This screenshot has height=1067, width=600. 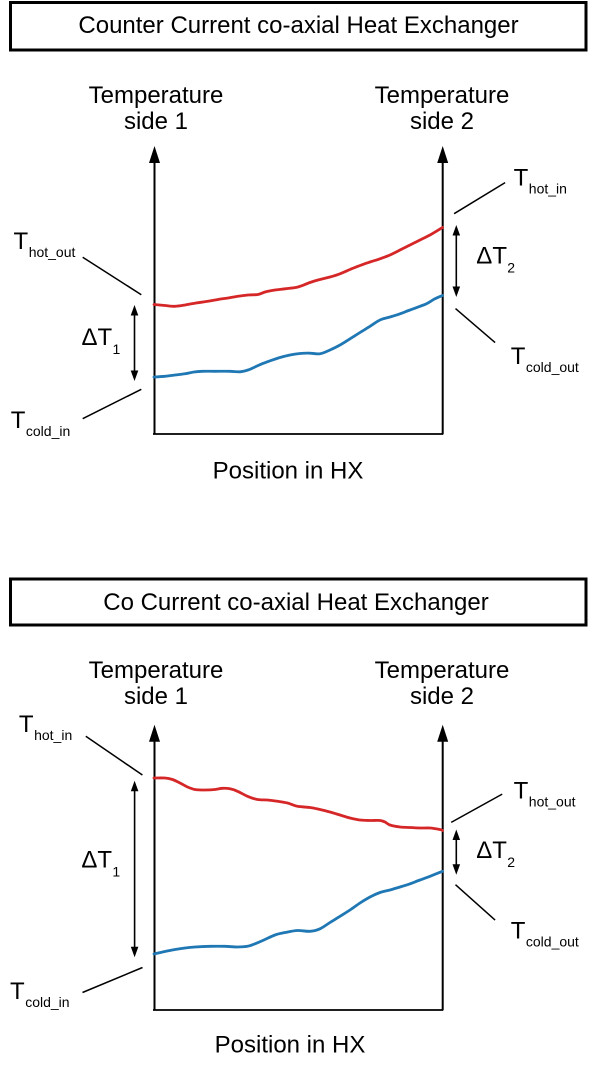 I want to click on svg-text:Counter Current co-axial Heat: Counter Current co-axial Heat Exchanger, so click(x=298, y=25).